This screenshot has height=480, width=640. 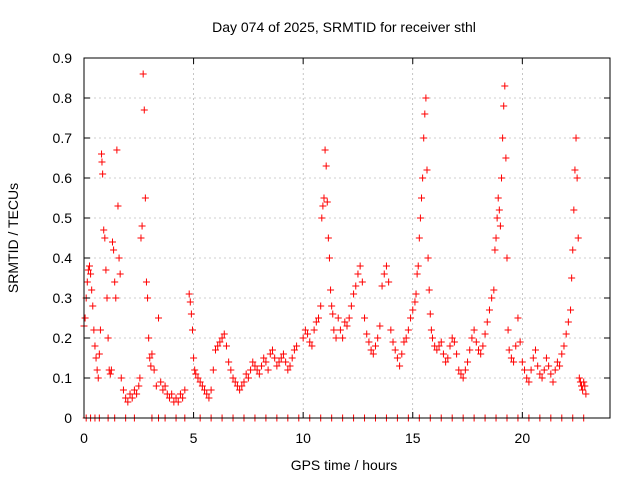 What do you see at coordinates (63, 138) in the screenshot?
I see `y-tick-label: 0.7` at bounding box center [63, 138].